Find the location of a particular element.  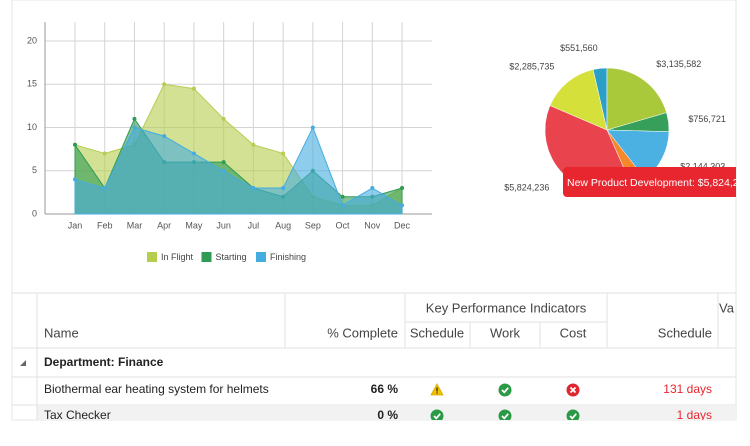

tooltip is located at coordinates (649, 182).